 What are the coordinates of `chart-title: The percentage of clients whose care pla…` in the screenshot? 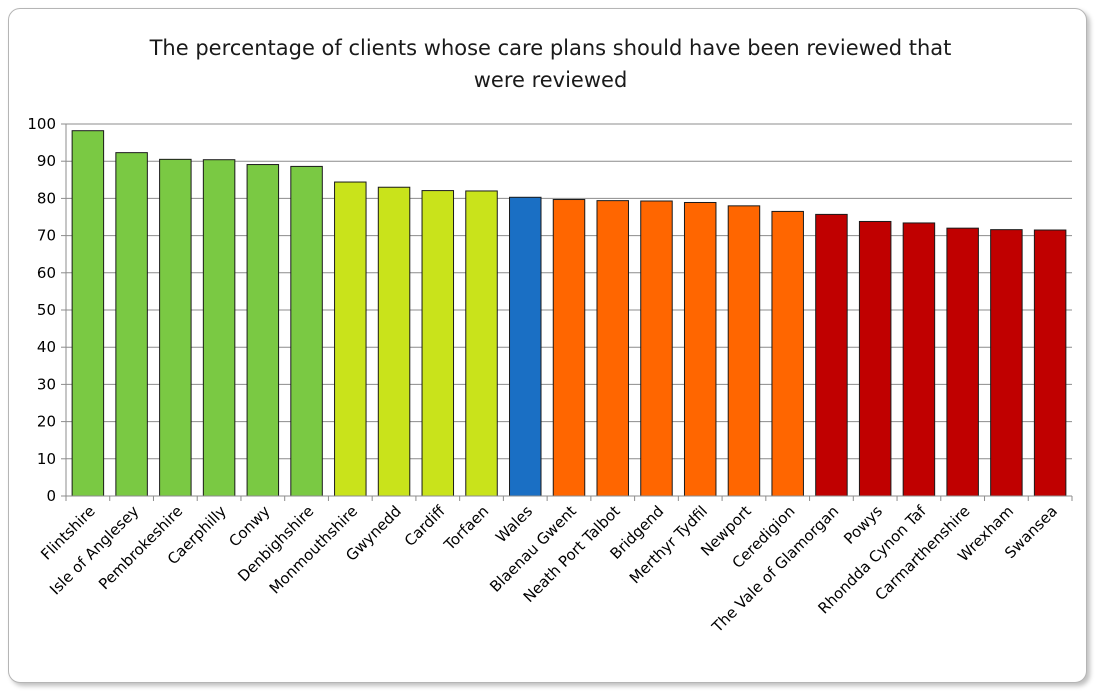 It's located at (550, 64).